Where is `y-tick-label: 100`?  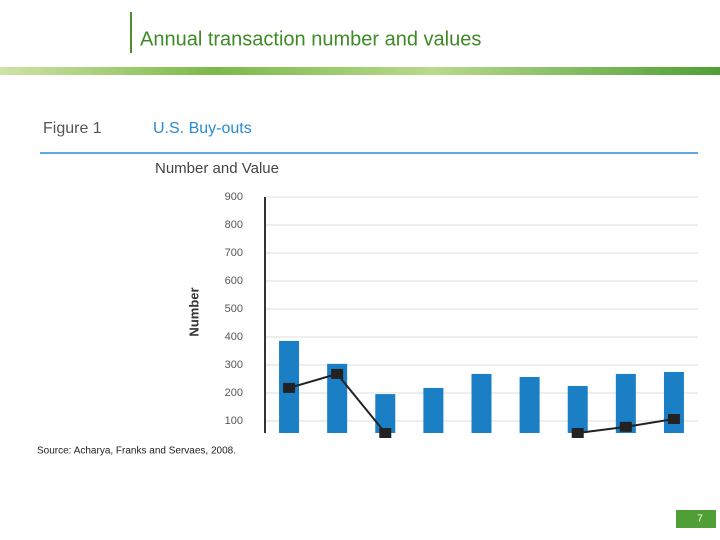
y-tick-label: 100 is located at coordinates (234, 421).